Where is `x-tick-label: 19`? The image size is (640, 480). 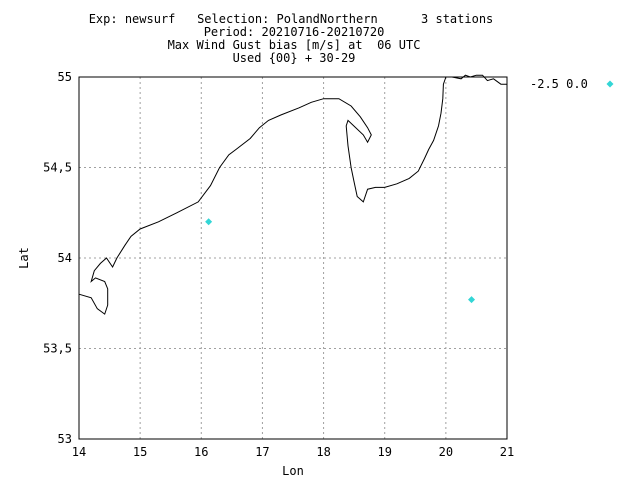
x-tick-label: 19 is located at coordinates (384, 452).